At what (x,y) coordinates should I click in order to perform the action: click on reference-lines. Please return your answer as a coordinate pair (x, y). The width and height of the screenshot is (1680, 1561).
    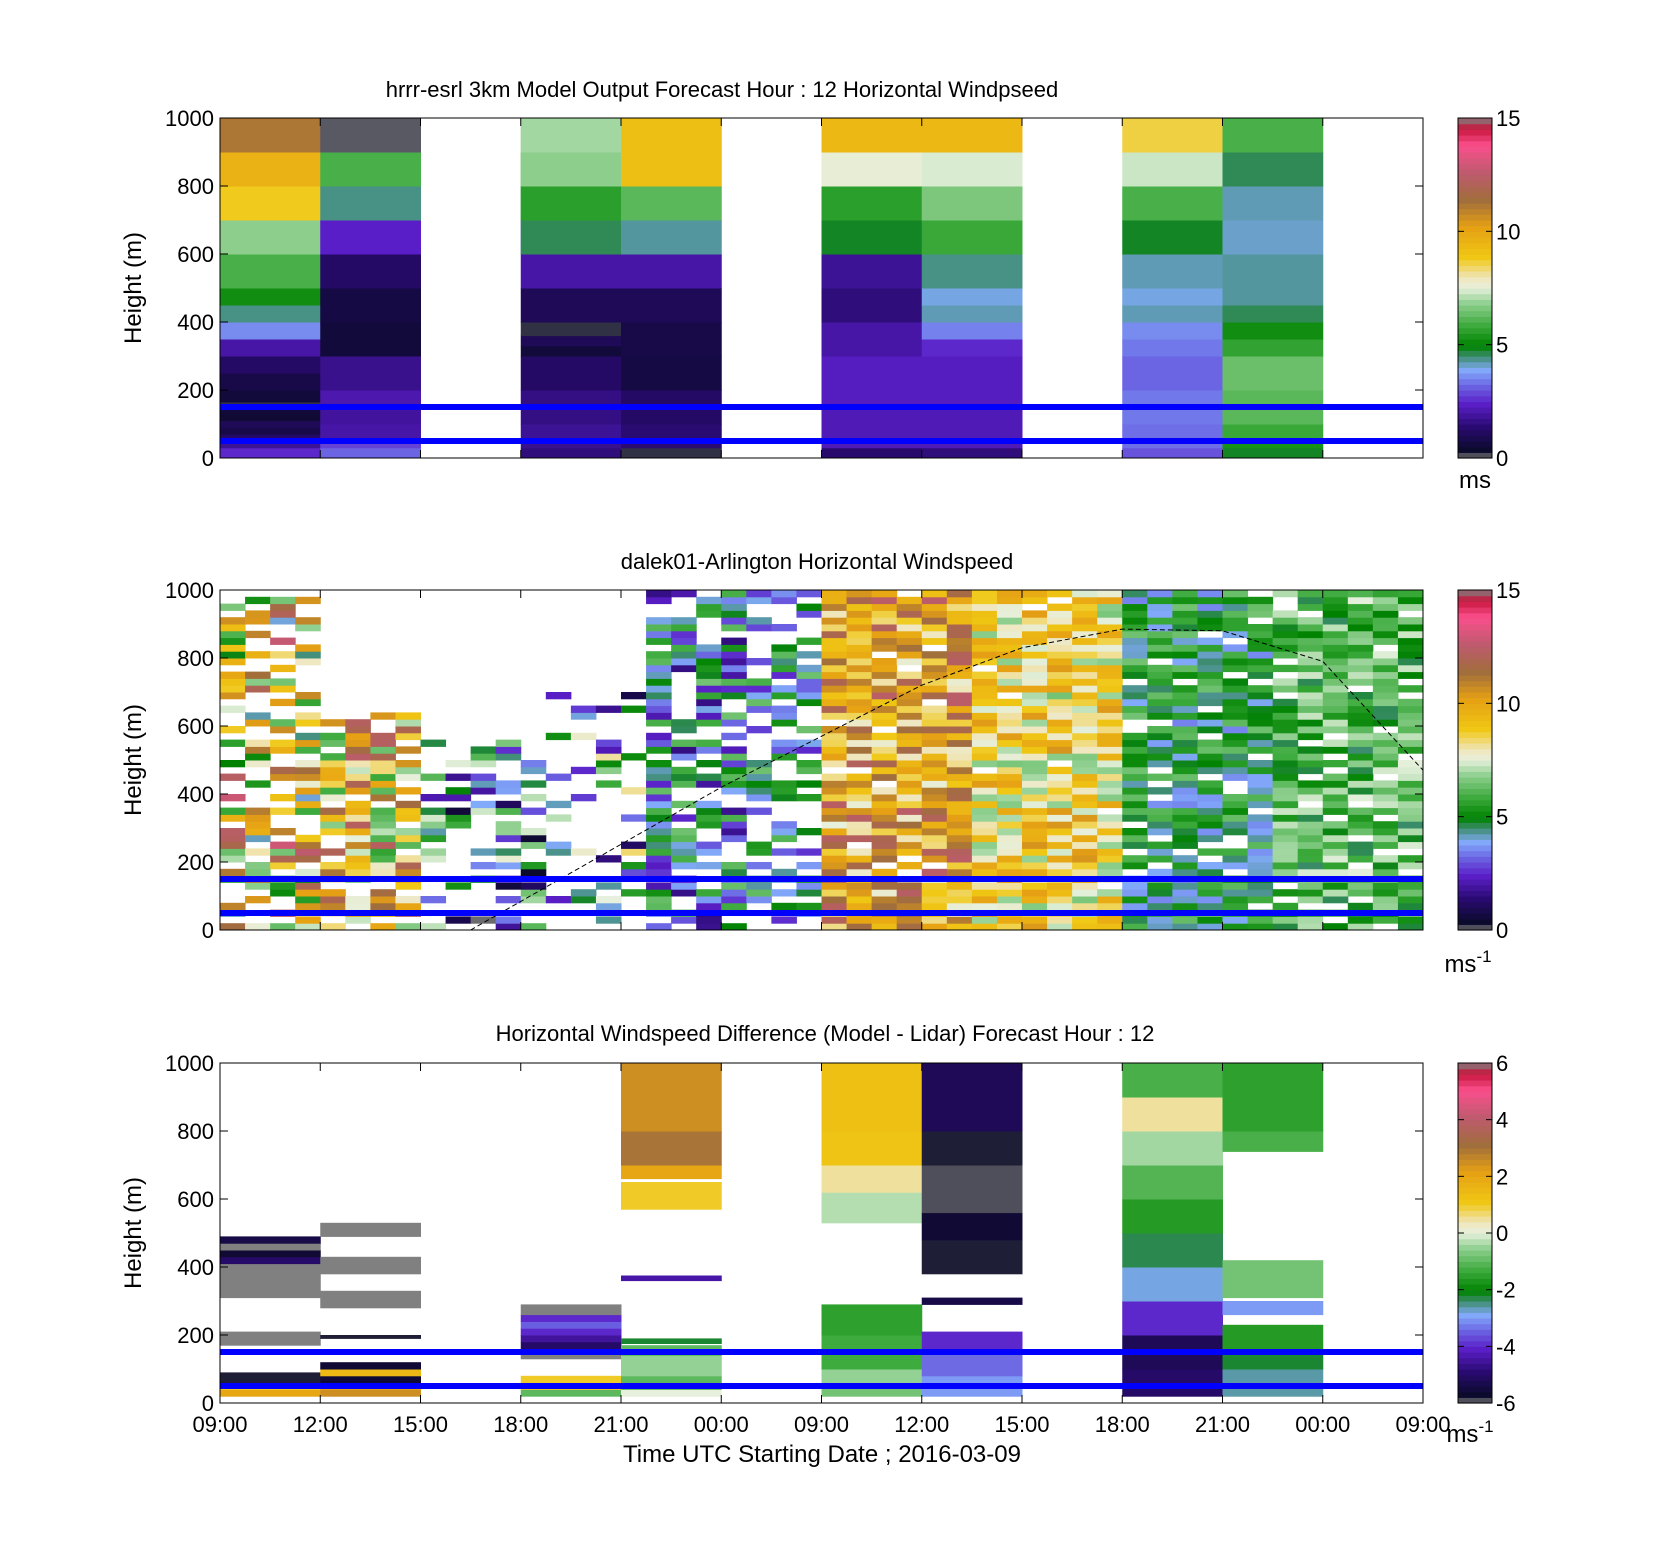
    Looking at the image, I should click on (821, 1369).